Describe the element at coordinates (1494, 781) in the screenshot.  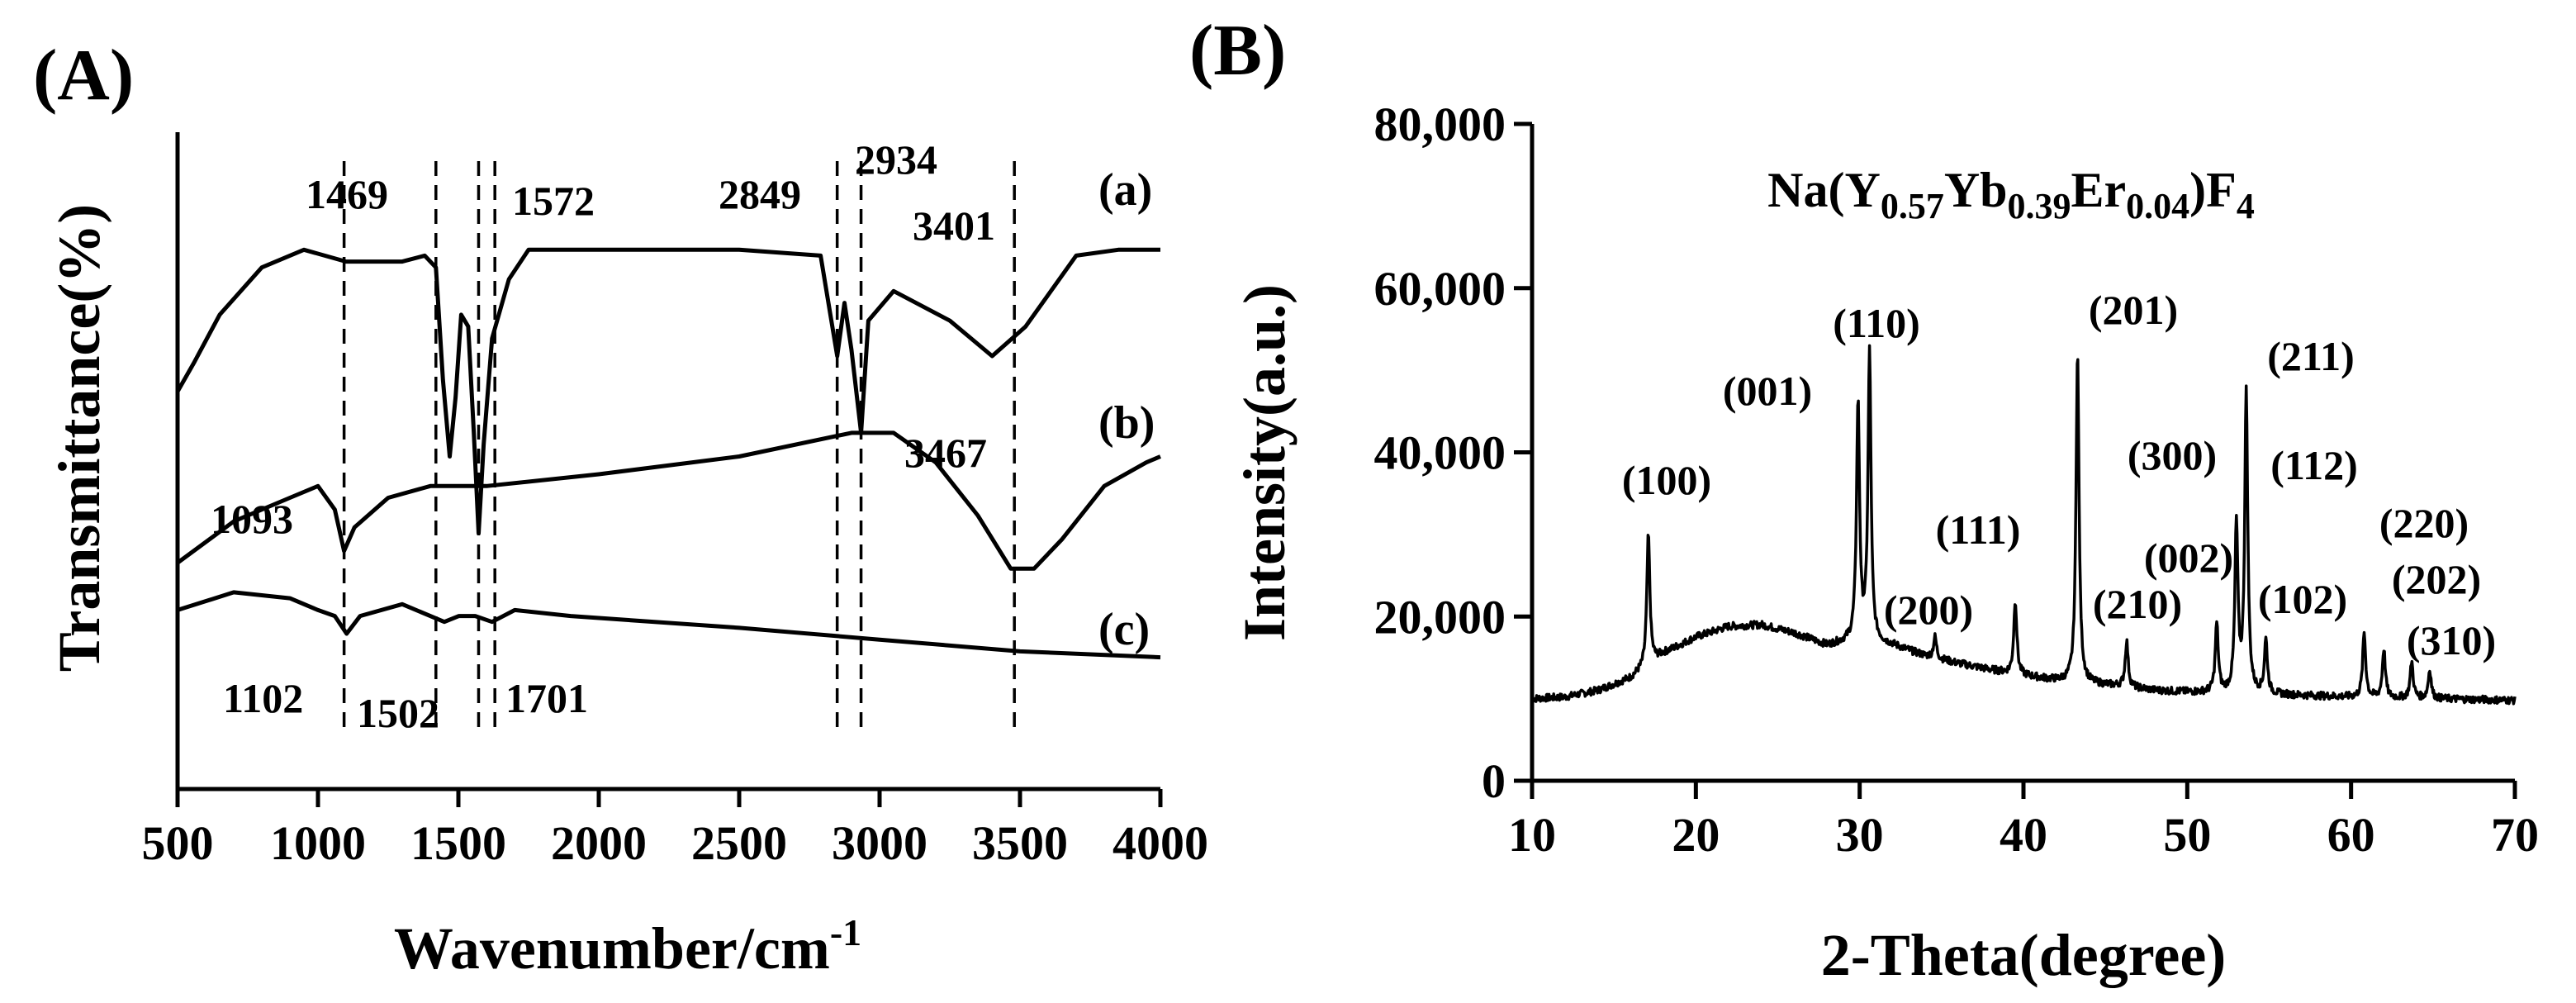
I see `xrd-y-tick-label: 0` at that location.